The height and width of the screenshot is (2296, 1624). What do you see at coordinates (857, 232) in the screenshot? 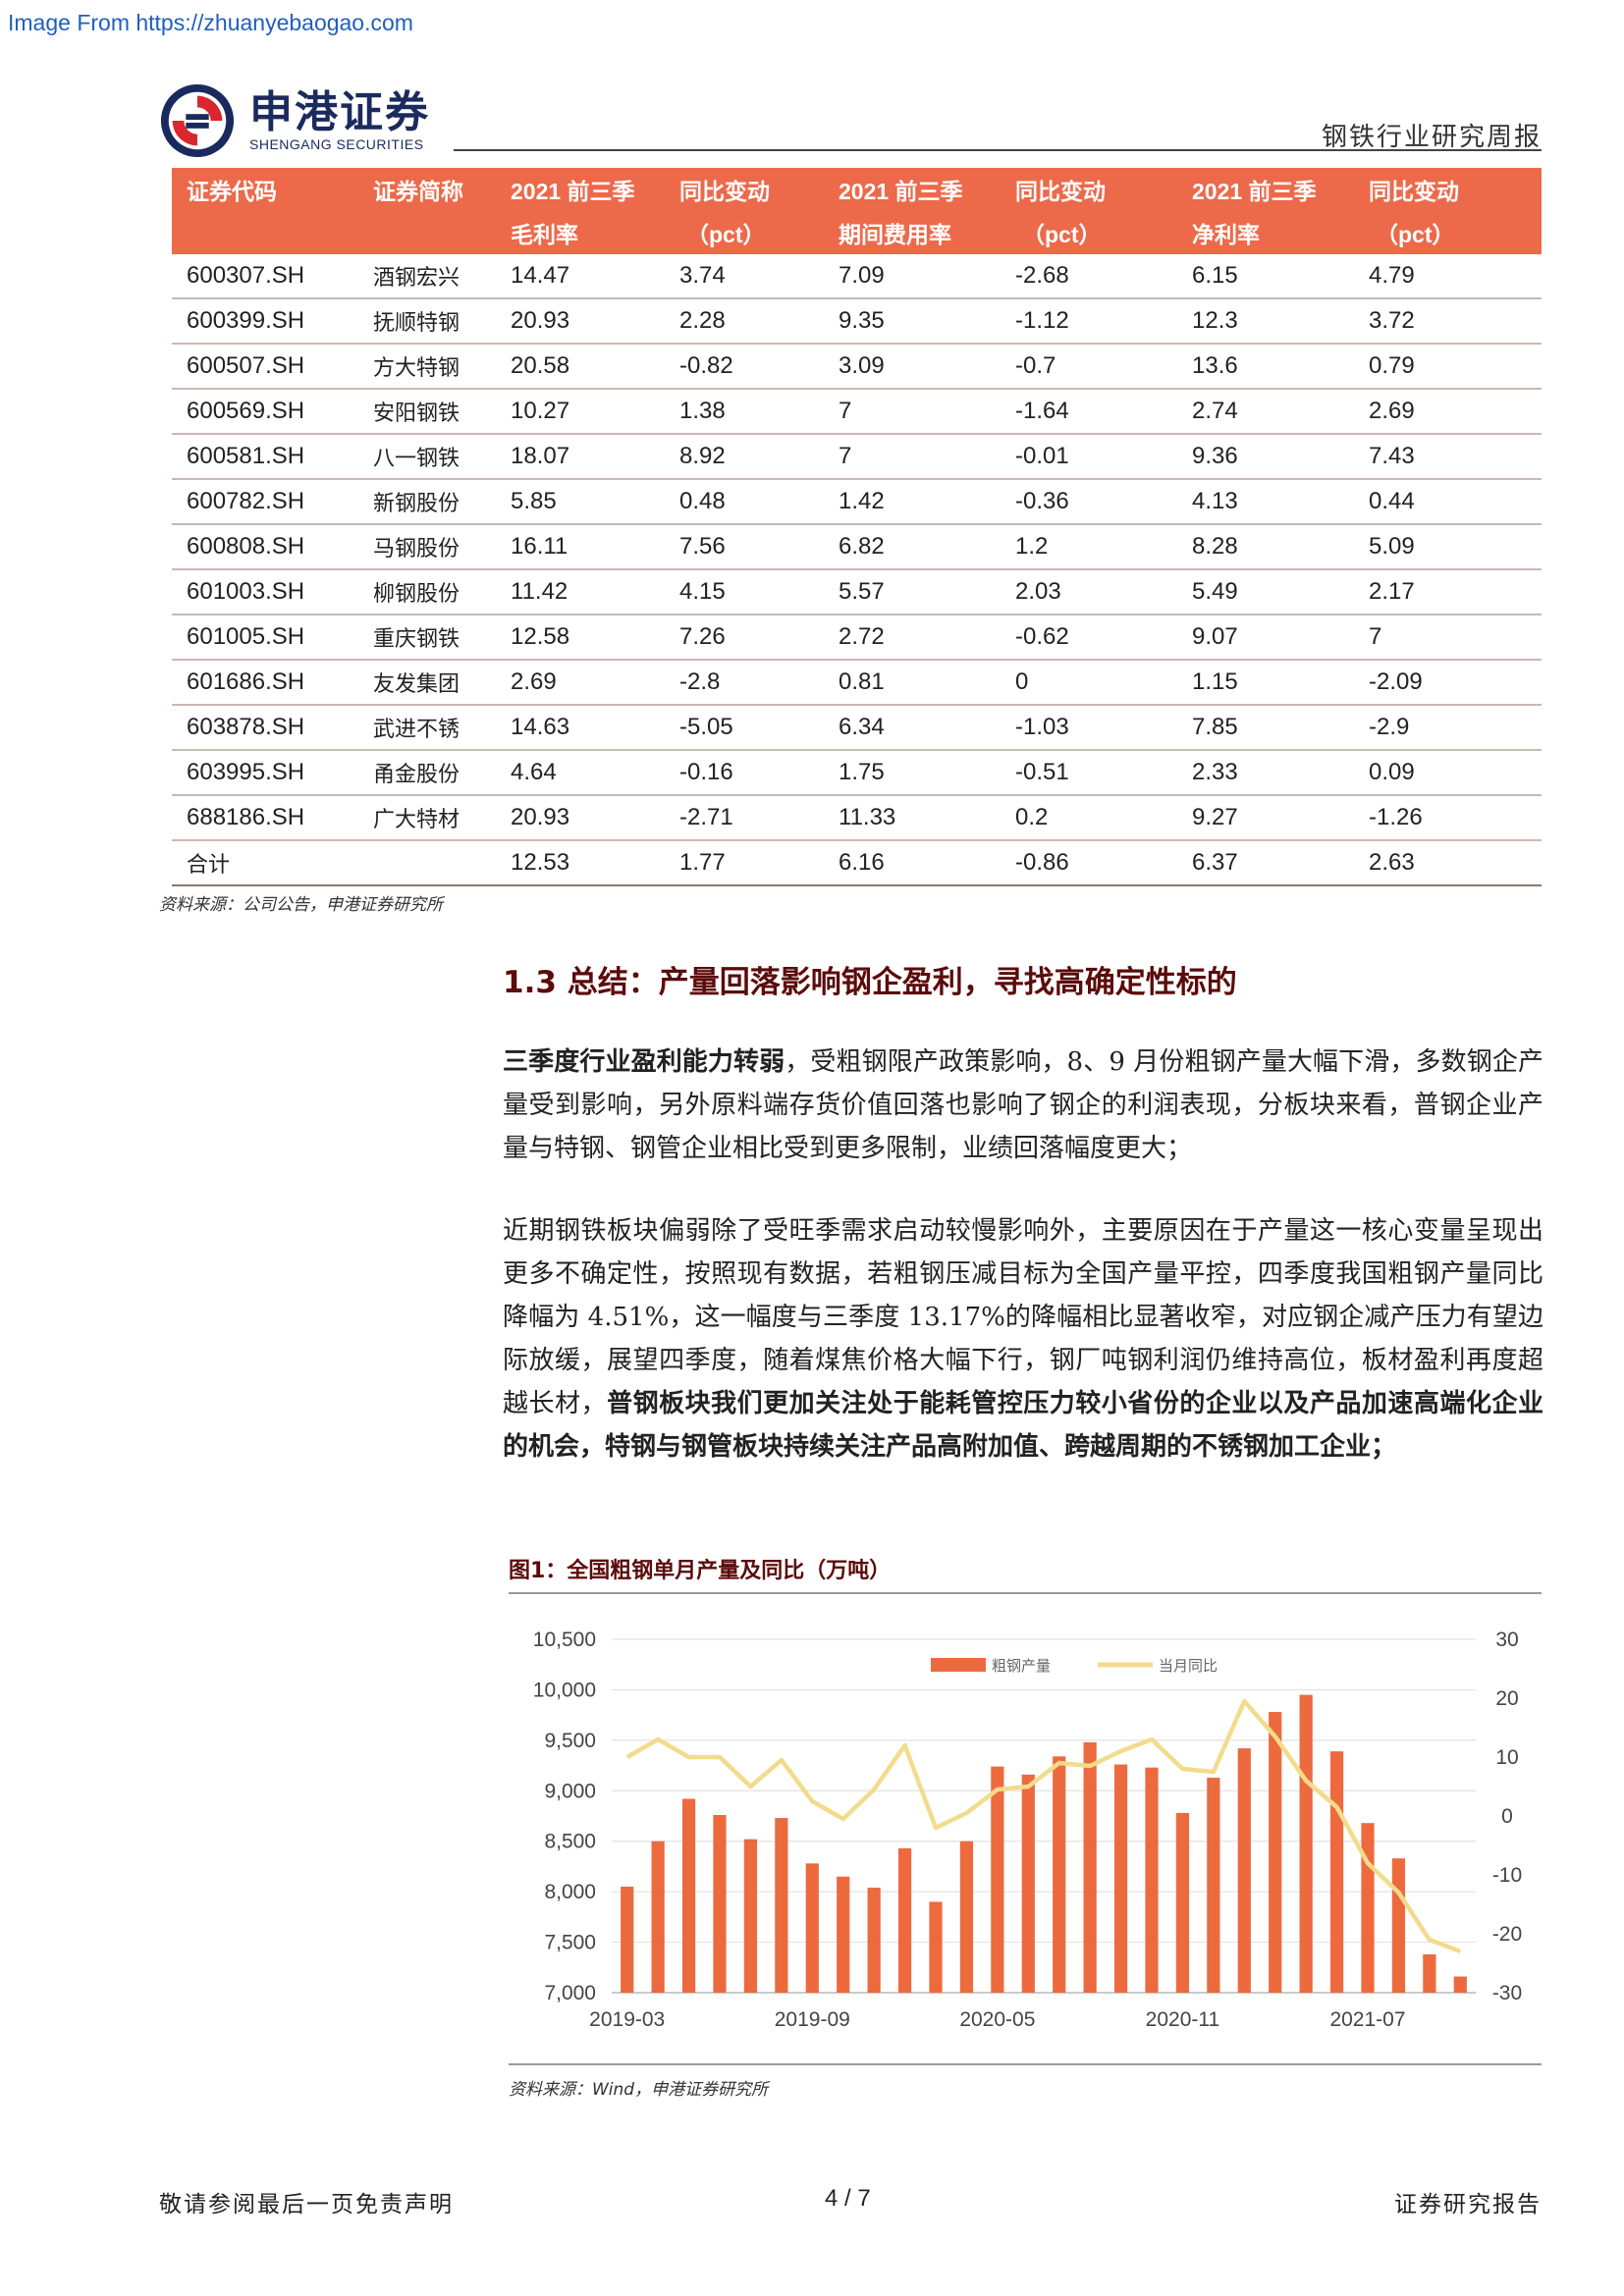
I see `table-header-row: 毛利率 （pct） 期间费用率 （pct） 净利率 （pct）` at bounding box center [857, 232].